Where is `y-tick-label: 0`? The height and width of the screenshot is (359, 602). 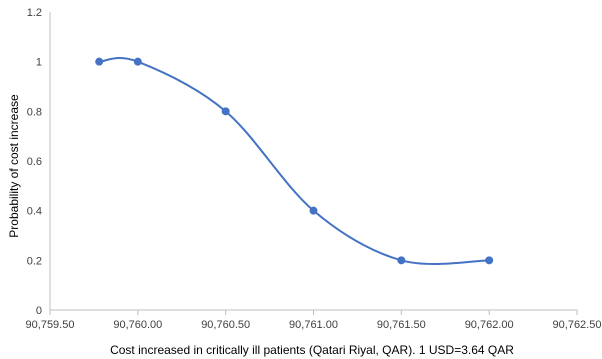 y-tick-label: 0 is located at coordinates (39, 311).